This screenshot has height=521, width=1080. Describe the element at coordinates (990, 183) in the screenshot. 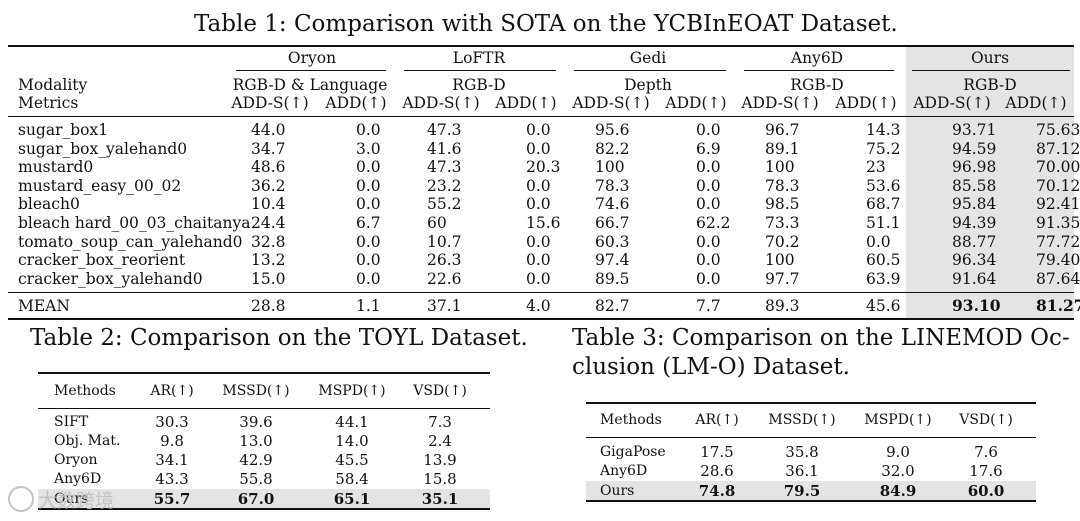

I see `table1-ours-shade` at that location.